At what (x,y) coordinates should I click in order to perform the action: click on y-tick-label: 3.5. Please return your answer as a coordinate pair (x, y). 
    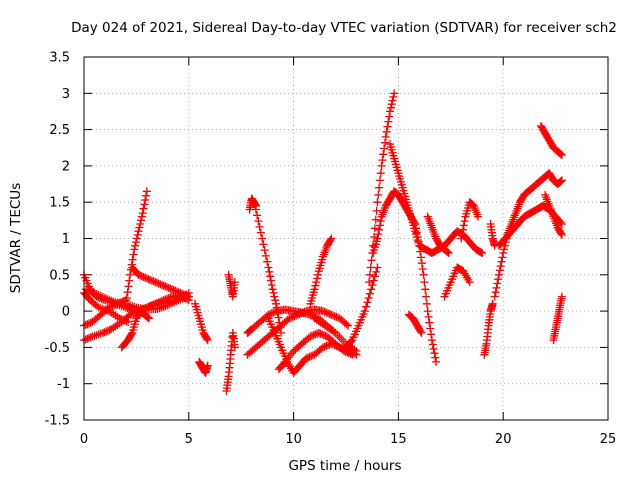
    Looking at the image, I should click on (59, 58).